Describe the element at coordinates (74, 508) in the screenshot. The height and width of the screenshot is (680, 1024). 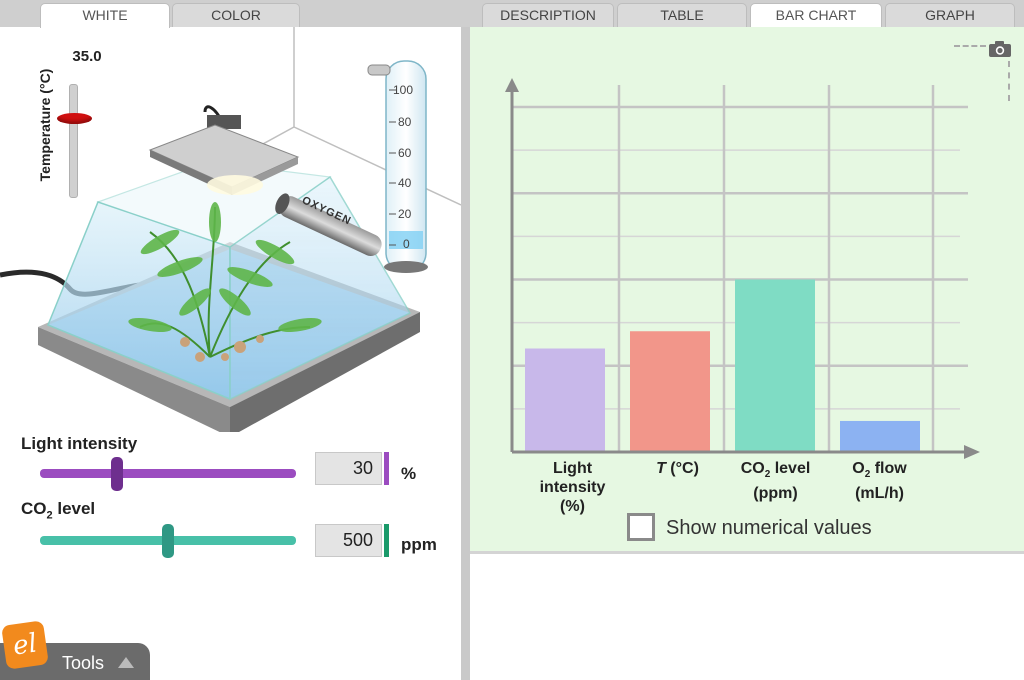
I see `co2-label-rest: level` at that location.